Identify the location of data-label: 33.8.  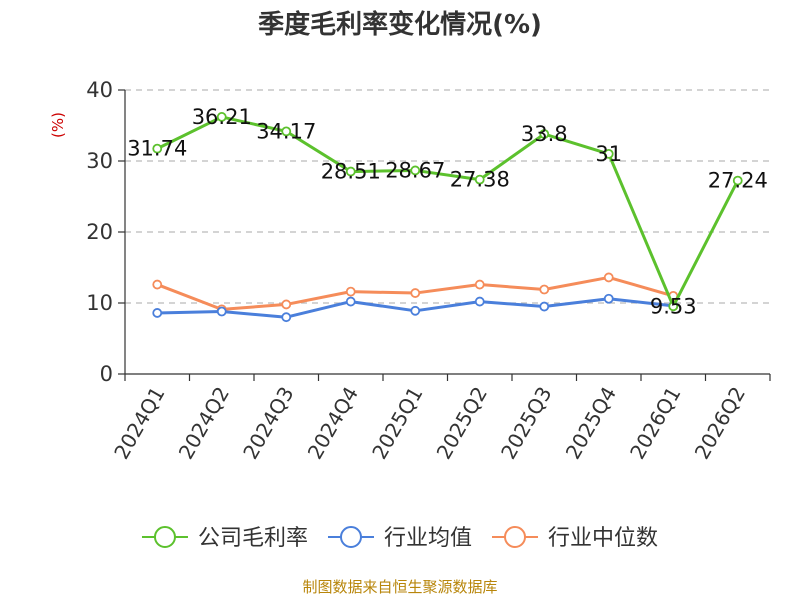
(544, 134).